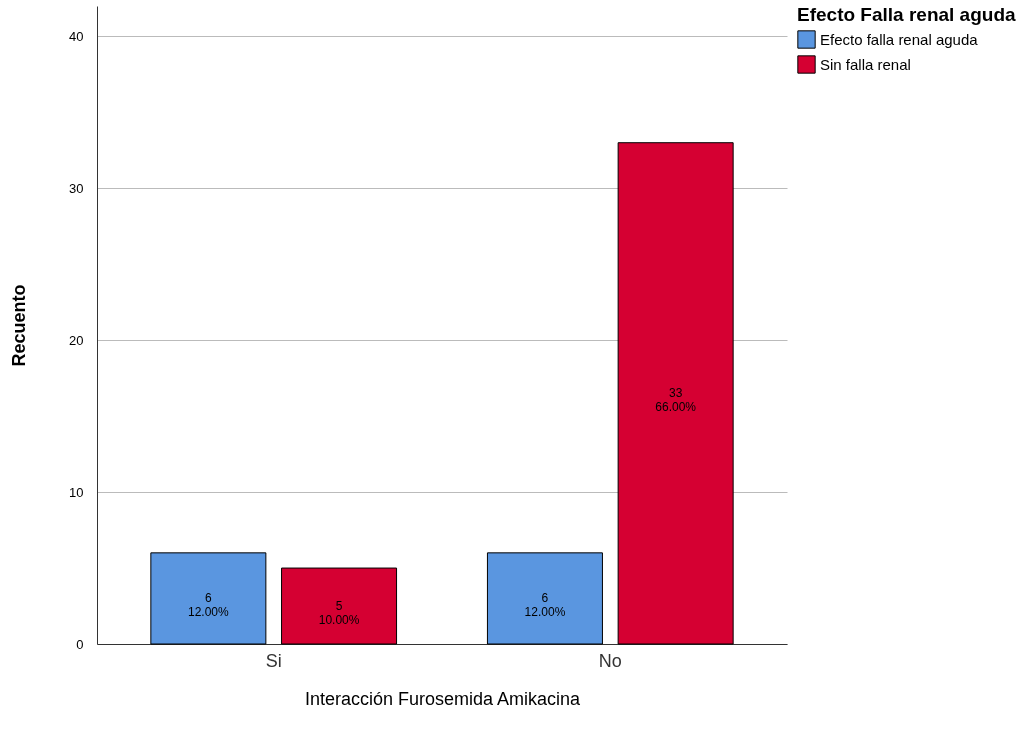 Image resolution: width=1024 pixels, height=735 pixels. Describe the element at coordinates (273, 660) in the screenshot. I see `x-tick-label: Si` at that location.